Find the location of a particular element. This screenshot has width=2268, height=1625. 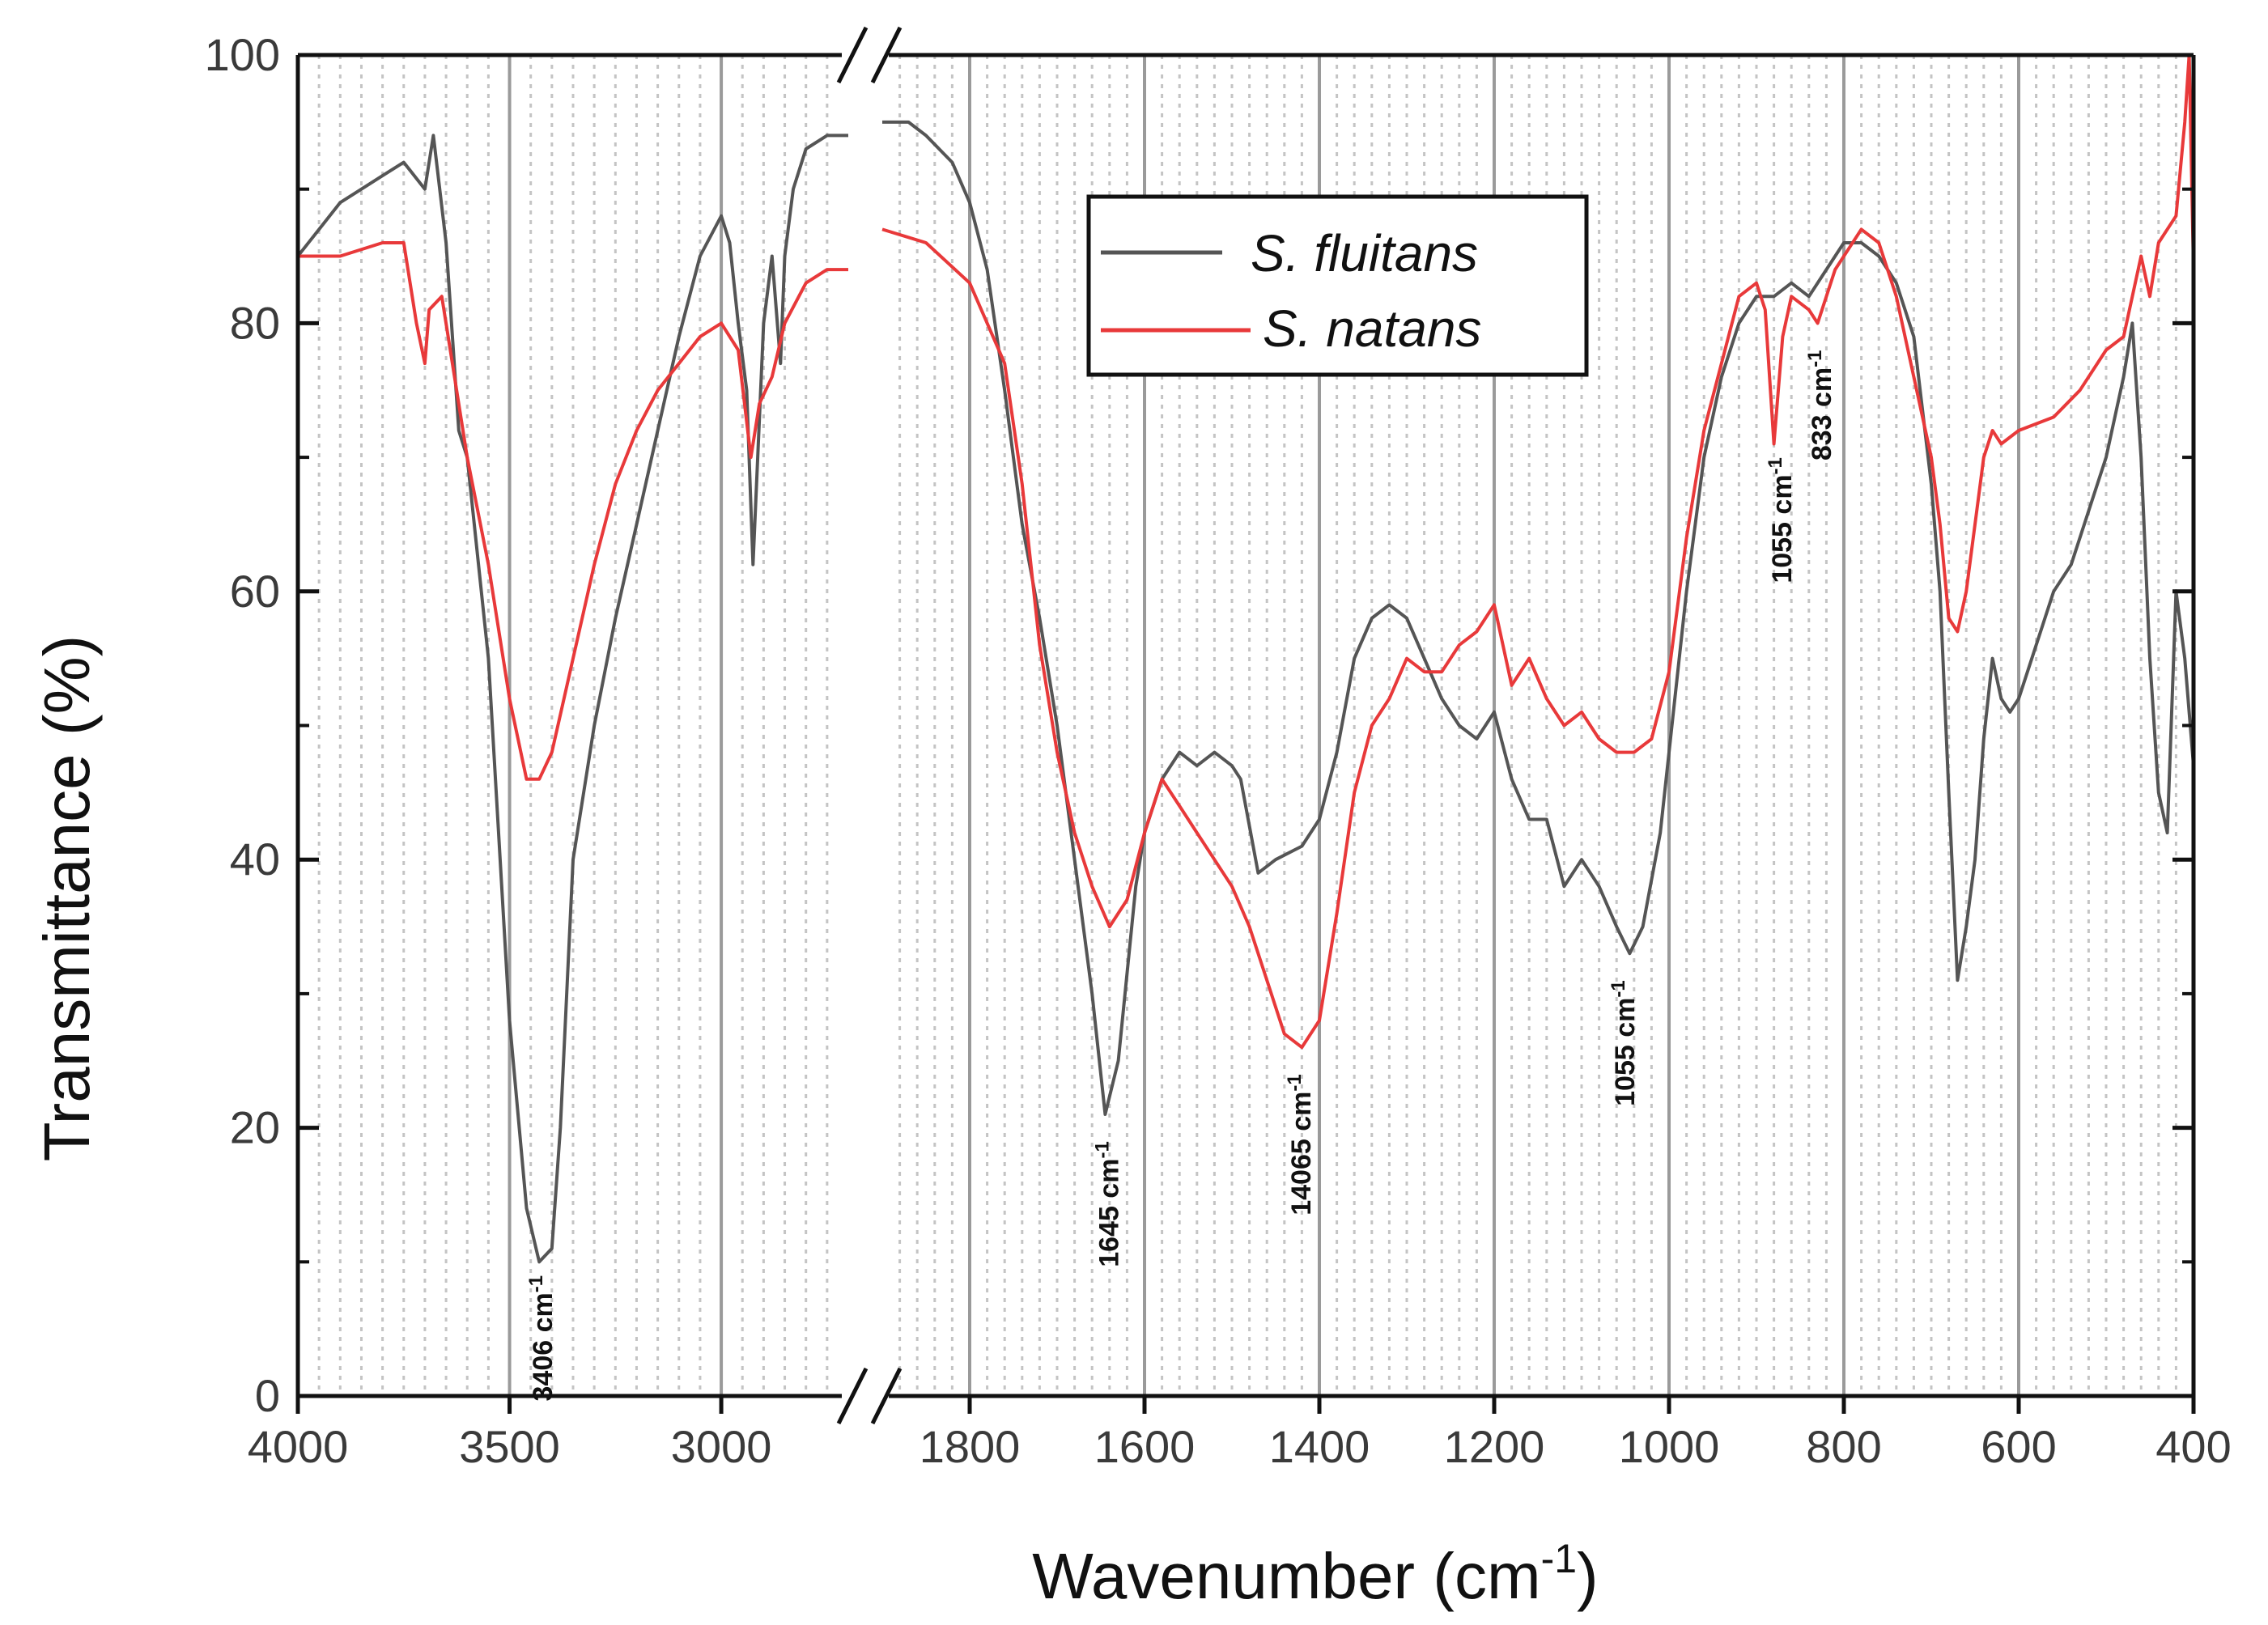

peak-annotation-label: 833 cm-1 is located at coordinates (1820, 405).